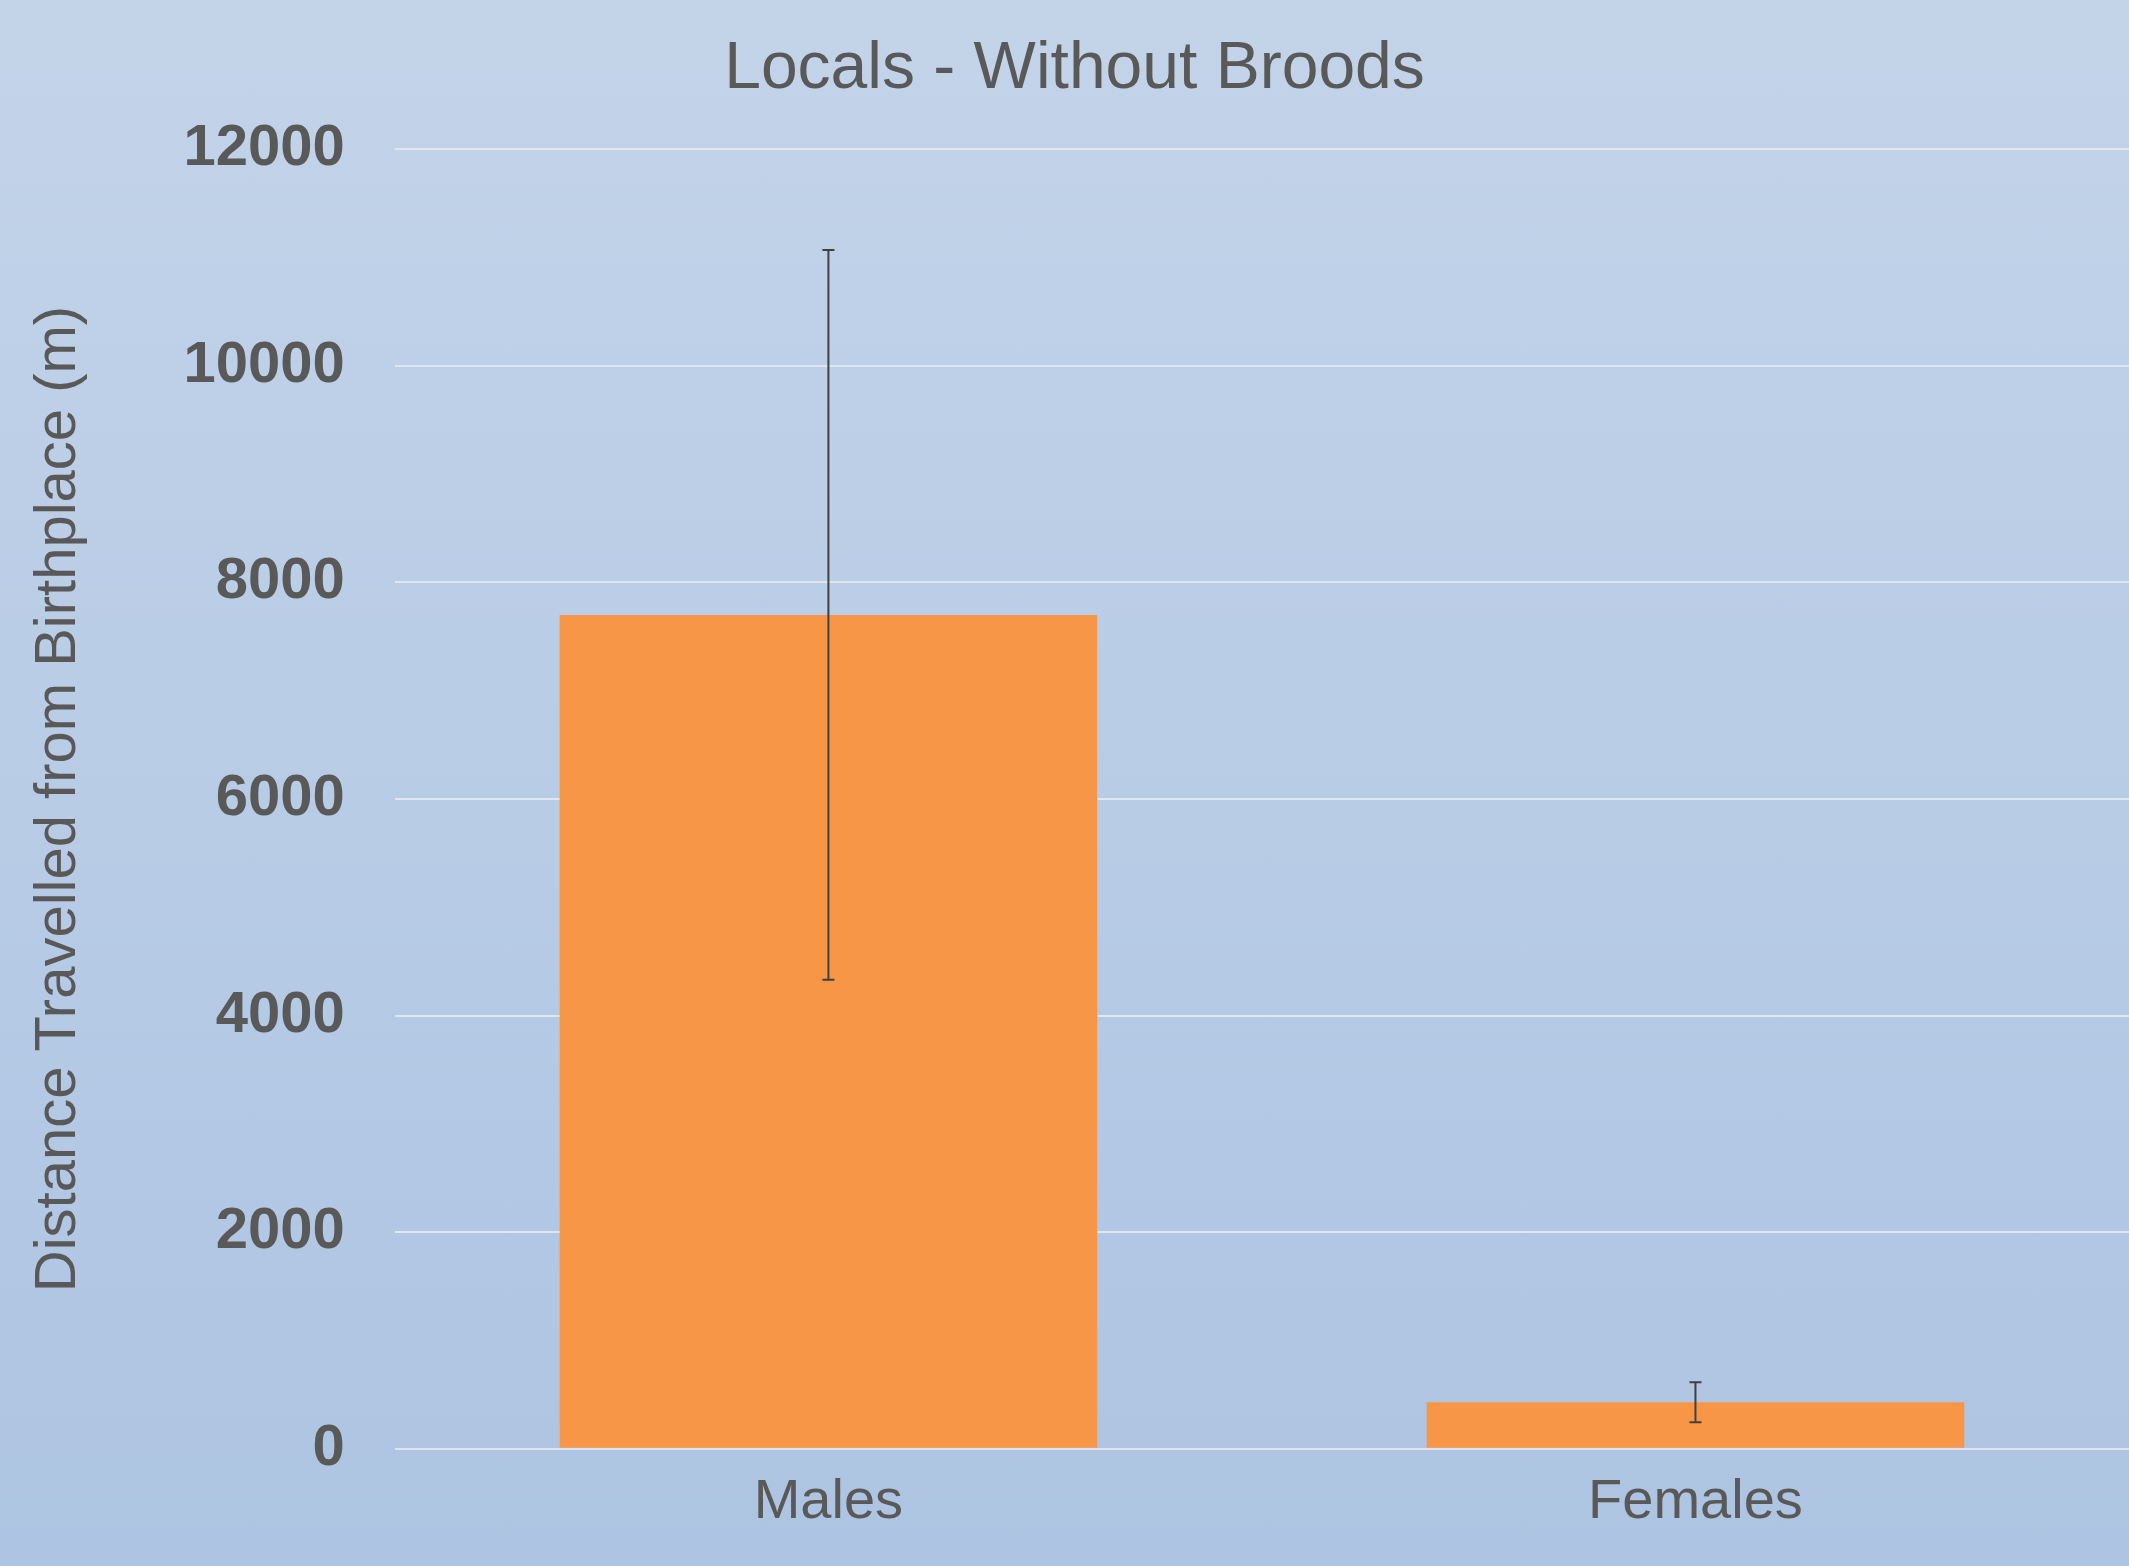 The image size is (2129, 1566). Describe the element at coordinates (280, 794) in the screenshot. I see `y-tick-label: 6000` at that location.